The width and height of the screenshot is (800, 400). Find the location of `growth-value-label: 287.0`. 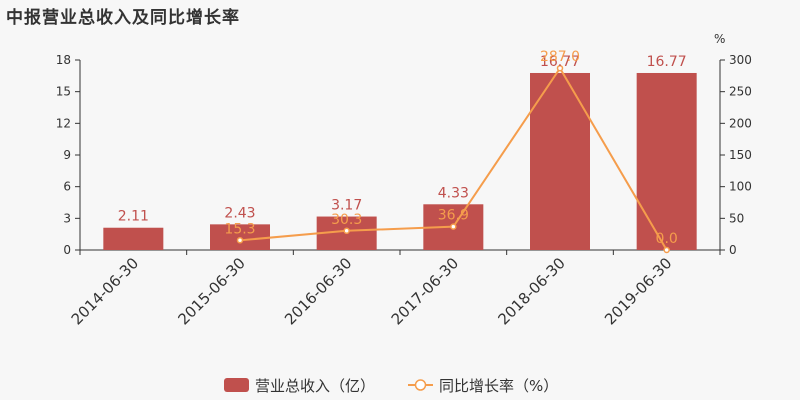

growth-value-label: 287.0 is located at coordinates (560, 57).